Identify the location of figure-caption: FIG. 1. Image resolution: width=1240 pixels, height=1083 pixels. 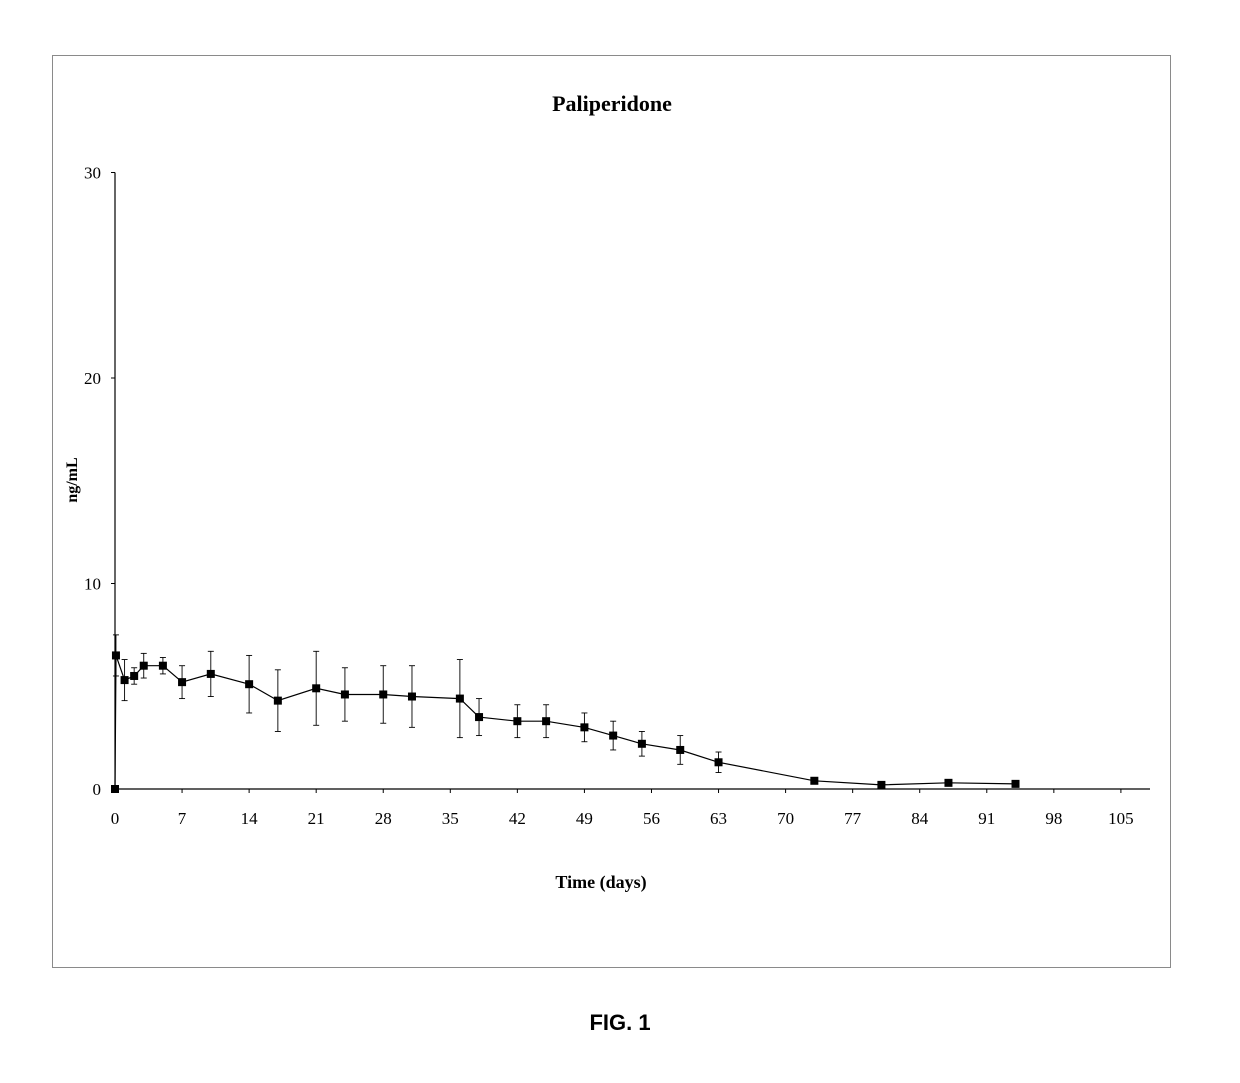
(620, 1023).